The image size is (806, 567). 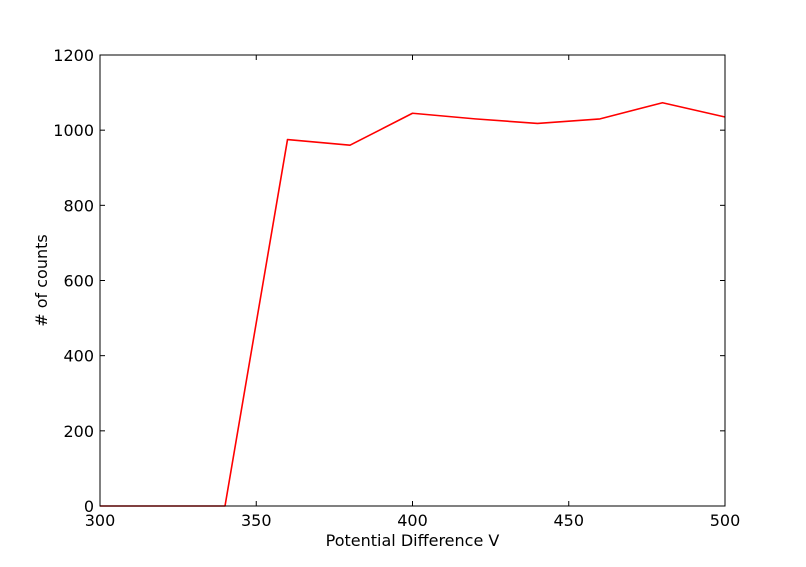 I want to click on y-tick-label: 600, so click(x=78, y=281).